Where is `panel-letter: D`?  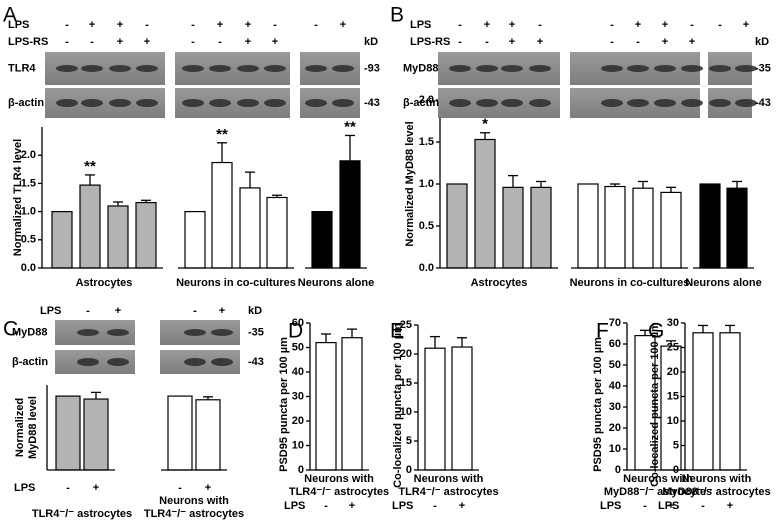 panel-letter: D is located at coordinates (295, 331).